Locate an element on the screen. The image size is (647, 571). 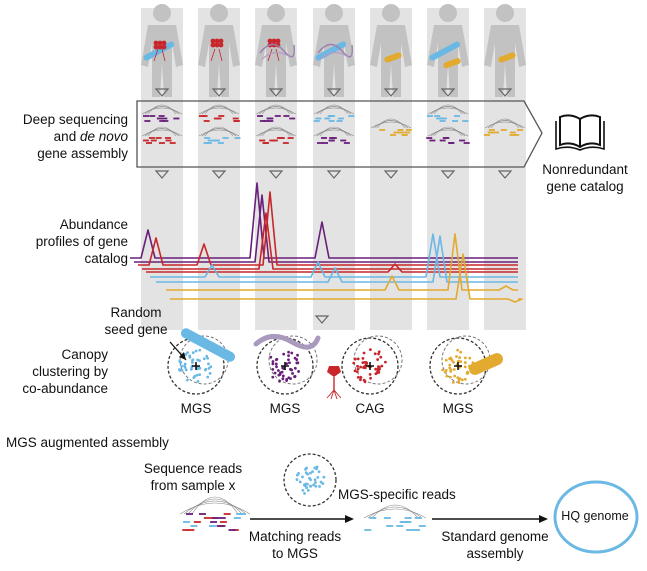
hq-genome-ring is located at coordinates (596, 517).